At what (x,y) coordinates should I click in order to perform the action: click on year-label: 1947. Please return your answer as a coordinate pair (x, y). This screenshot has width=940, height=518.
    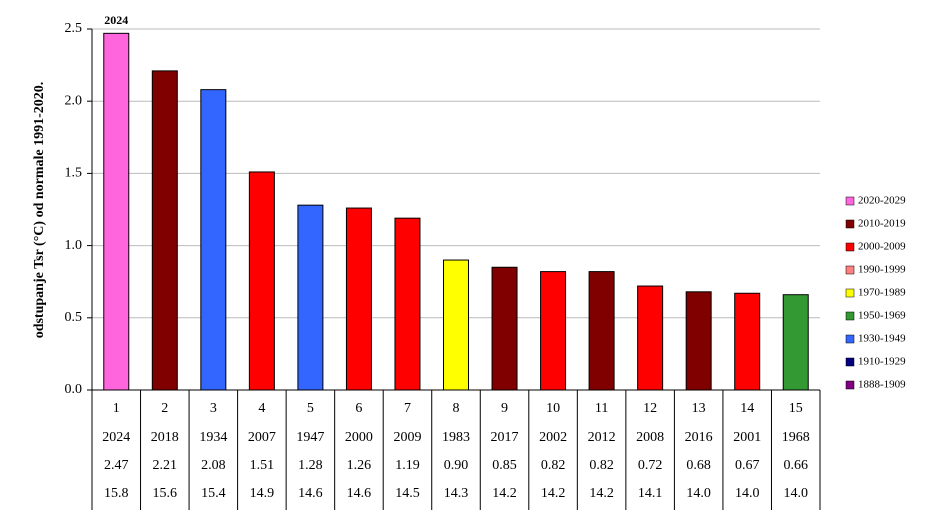
    Looking at the image, I should click on (310, 437).